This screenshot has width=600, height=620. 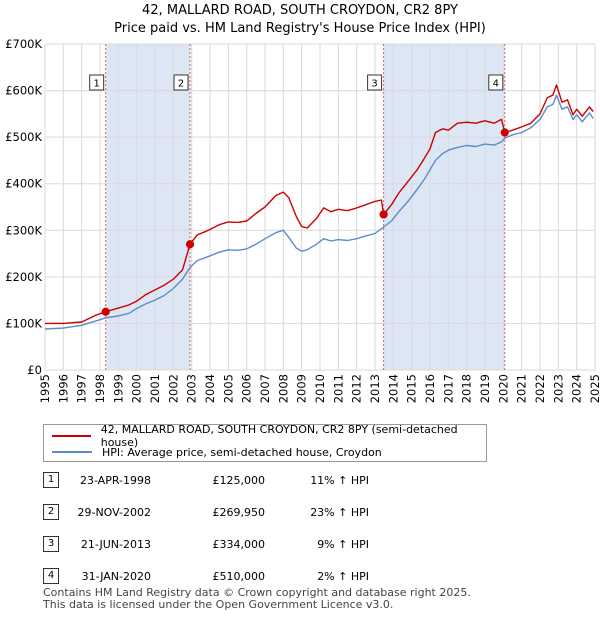 I want to click on sale-label: 4, so click(x=496, y=84).